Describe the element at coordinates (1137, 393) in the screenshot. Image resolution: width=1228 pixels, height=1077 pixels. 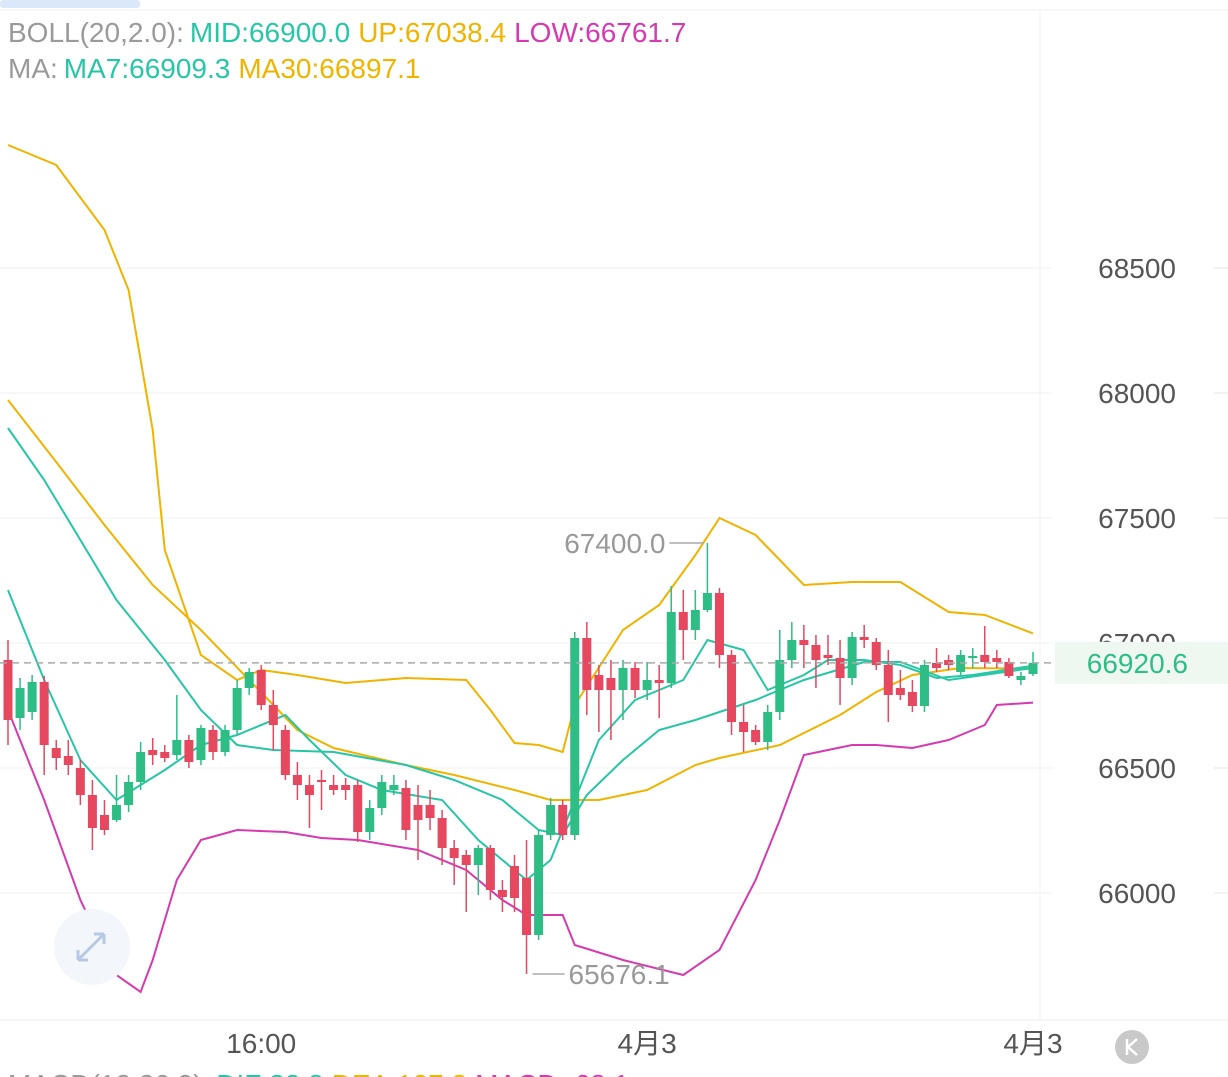
I see `y-tick-label: 68000` at that location.